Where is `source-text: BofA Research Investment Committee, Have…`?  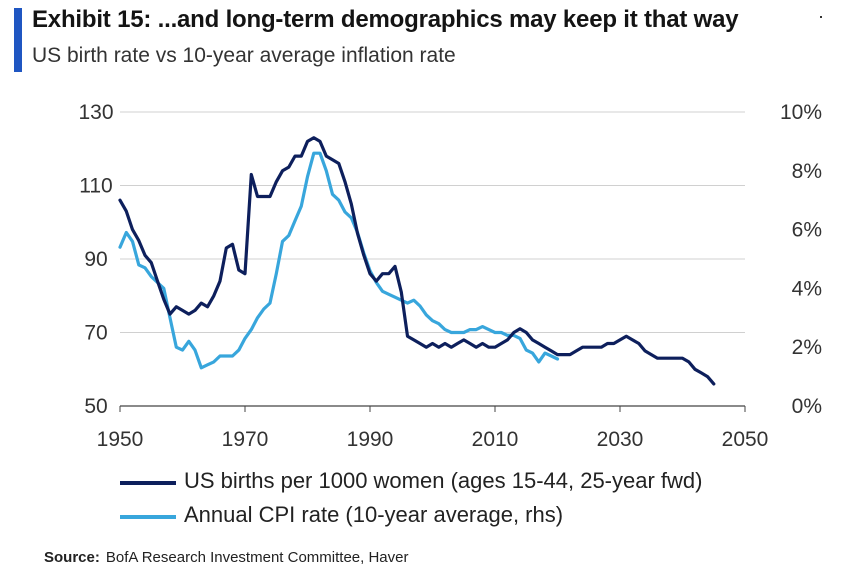 source-text: BofA Research Investment Committee, Have… is located at coordinates (257, 557).